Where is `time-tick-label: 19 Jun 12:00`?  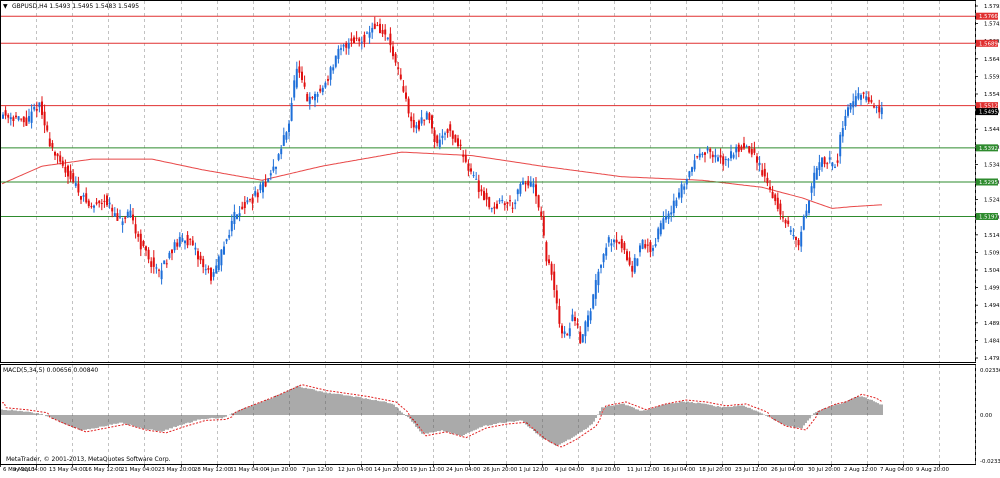 time-tick-label: 19 Jun 12:00 is located at coordinates (427, 470).